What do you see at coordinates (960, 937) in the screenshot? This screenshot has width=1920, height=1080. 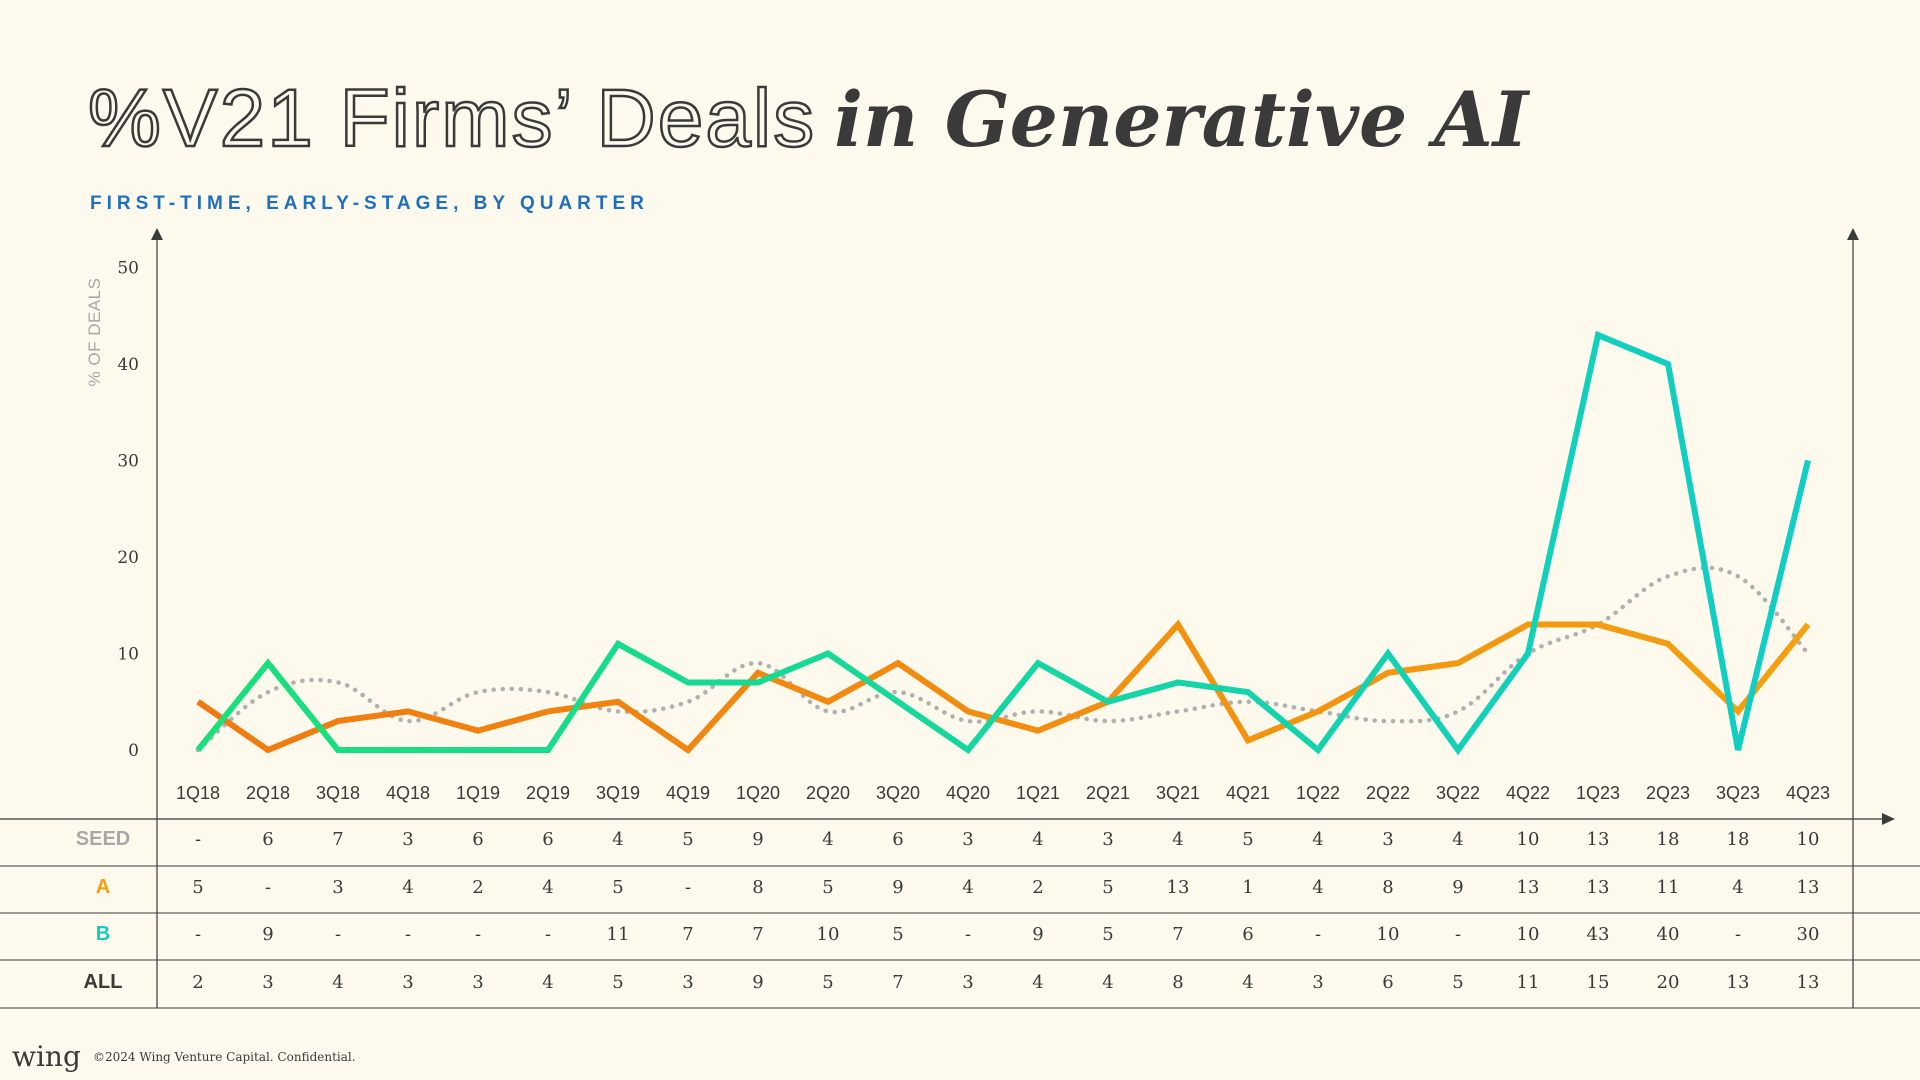 I see `table-grid` at bounding box center [960, 937].